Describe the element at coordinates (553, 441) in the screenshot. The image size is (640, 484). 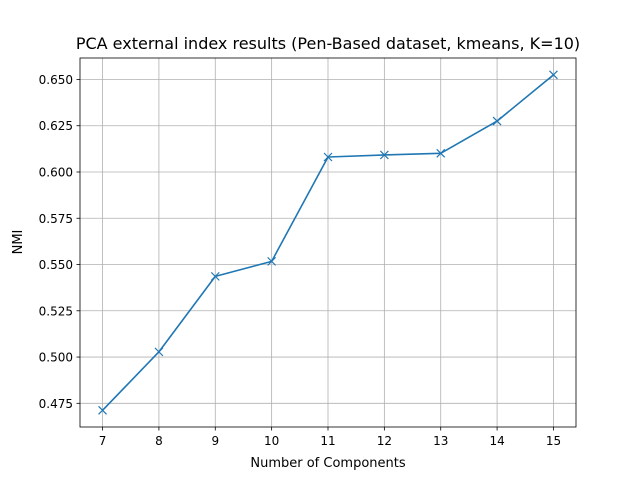
I see `x-tick-label: 15` at that location.